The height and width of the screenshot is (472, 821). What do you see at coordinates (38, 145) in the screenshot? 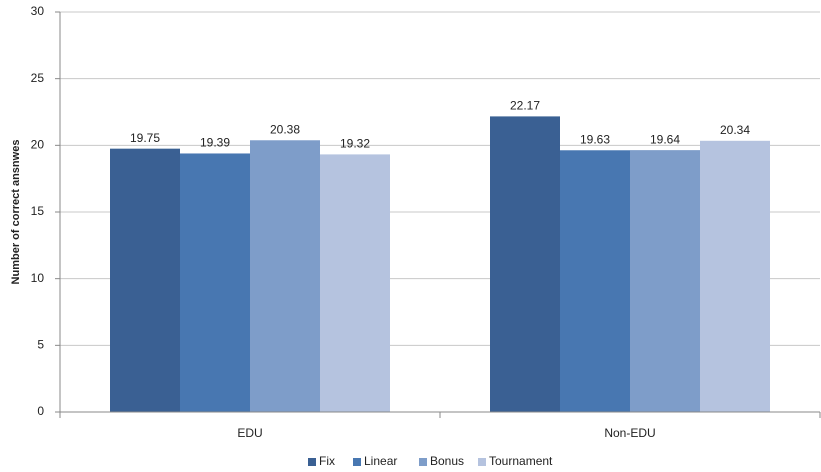
I see `y-tick-label: 20` at bounding box center [38, 145].